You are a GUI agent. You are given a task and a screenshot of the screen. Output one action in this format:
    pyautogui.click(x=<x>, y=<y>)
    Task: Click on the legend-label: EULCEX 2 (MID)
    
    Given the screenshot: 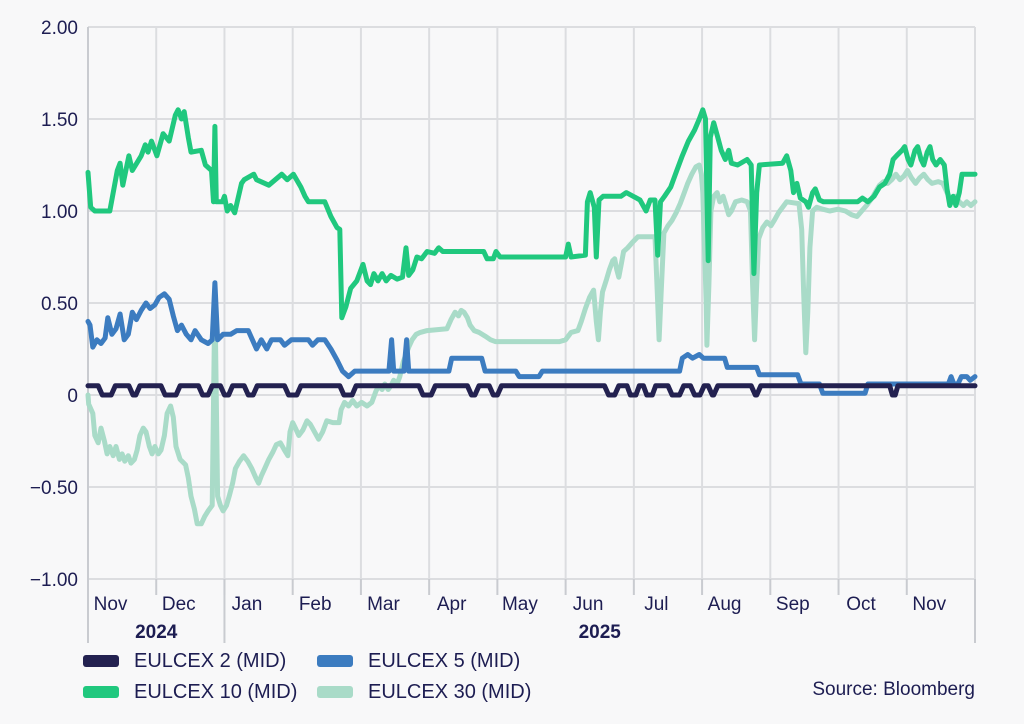 What is the action you would take?
    pyautogui.click(x=210, y=660)
    